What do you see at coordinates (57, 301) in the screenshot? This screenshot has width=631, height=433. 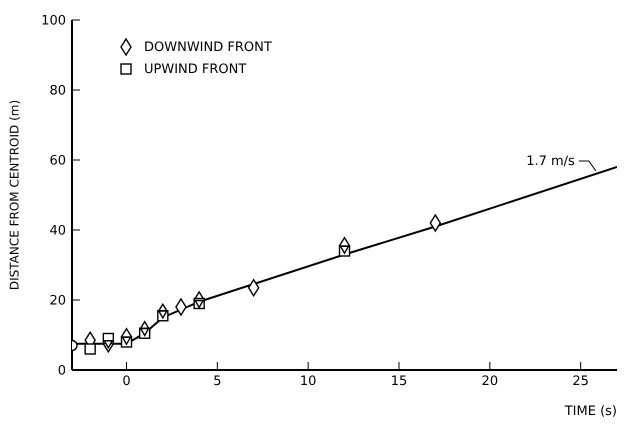 I see `y-tick-label: 20` at bounding box center [57, 301].